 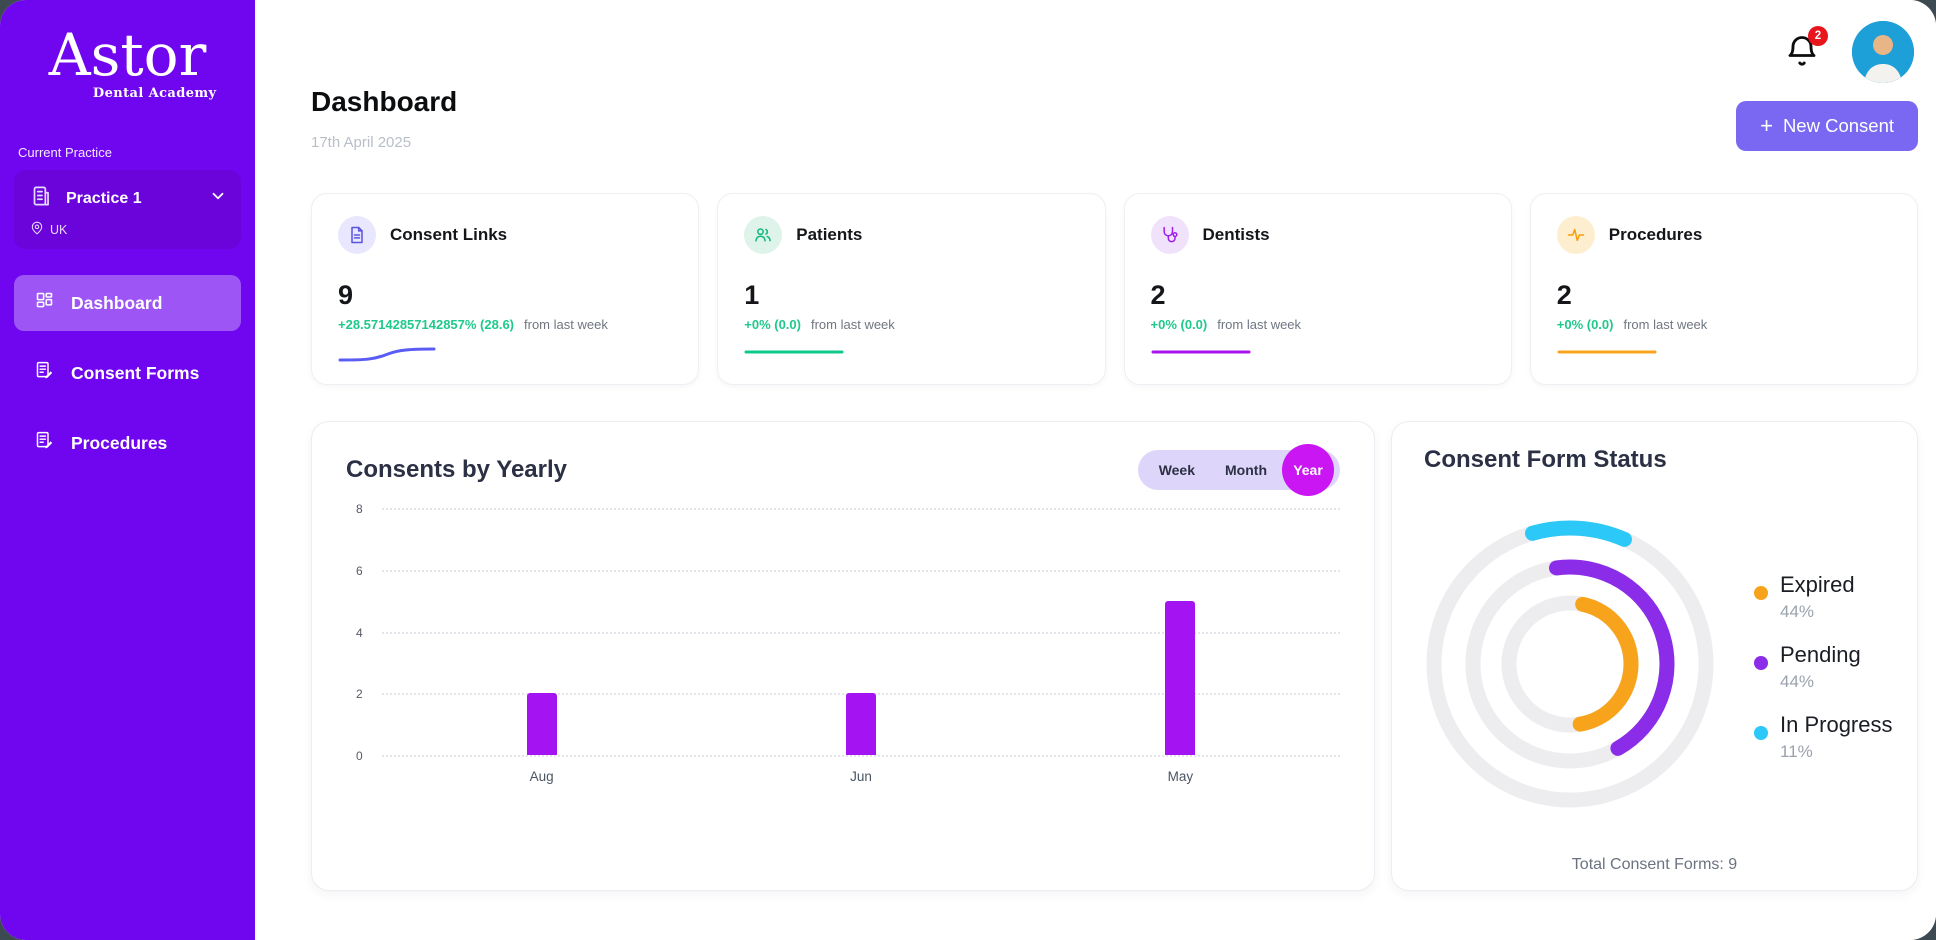 I want to click on sidebar-item-consent-forms: Consent Forms, so click(x=127, y=373).